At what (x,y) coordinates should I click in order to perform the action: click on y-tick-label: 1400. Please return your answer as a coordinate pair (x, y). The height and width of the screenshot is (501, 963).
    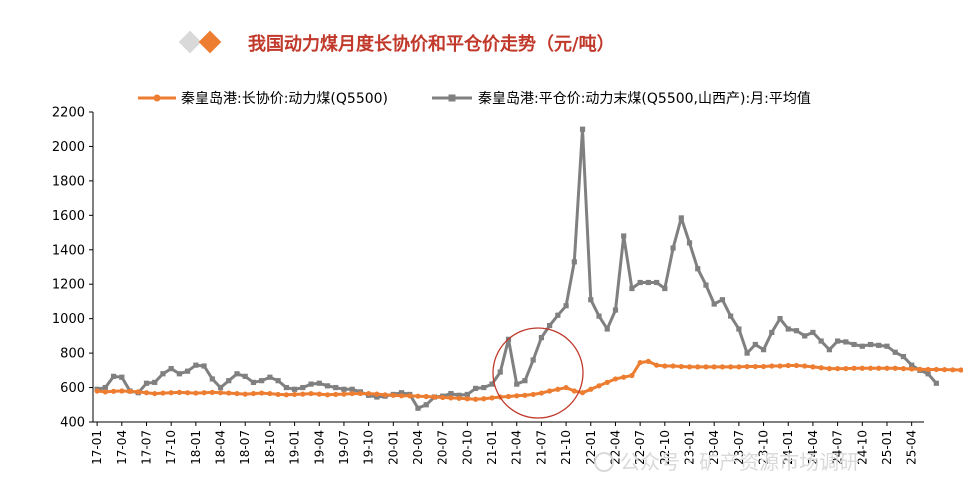
    Looking at the image, I should click on (68, 250).